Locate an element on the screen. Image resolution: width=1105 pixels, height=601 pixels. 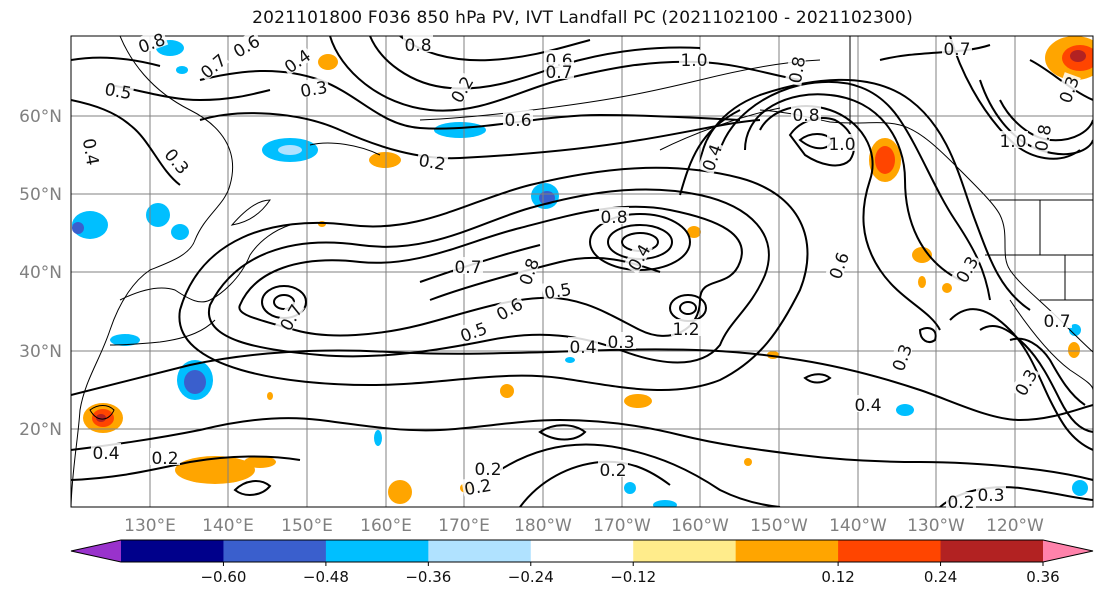
svg-text: 0.6 is located at coordinates (517, 121).